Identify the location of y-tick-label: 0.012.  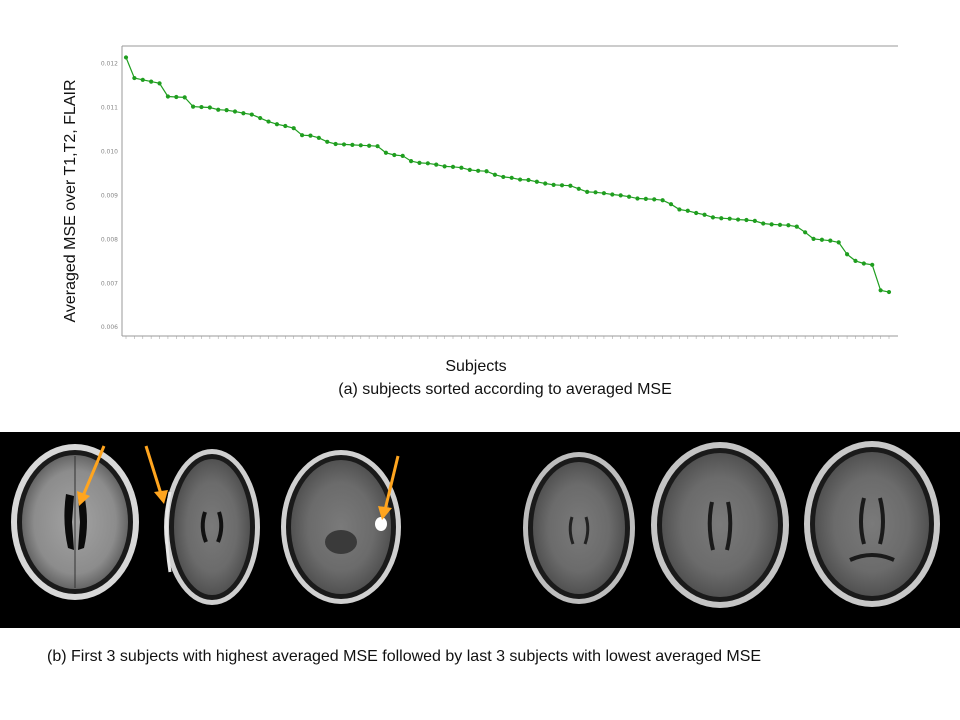
(109, 64).